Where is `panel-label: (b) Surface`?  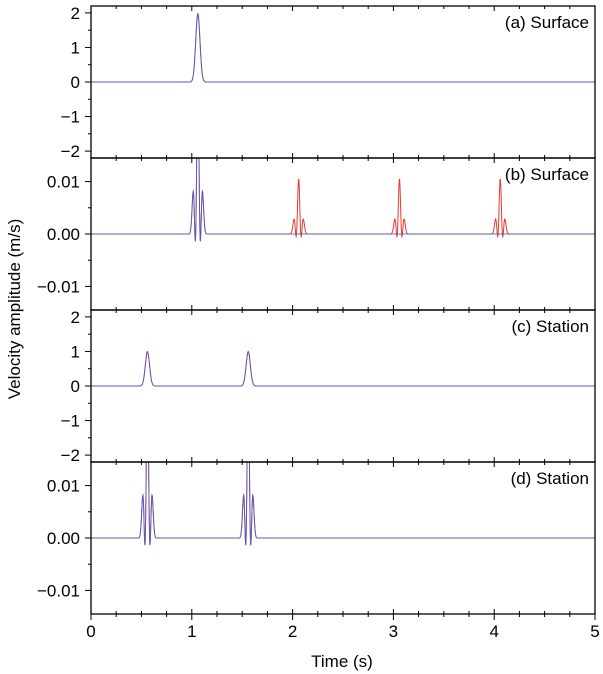 panel-label: (b) Surface is located at coordinates (547, 174).